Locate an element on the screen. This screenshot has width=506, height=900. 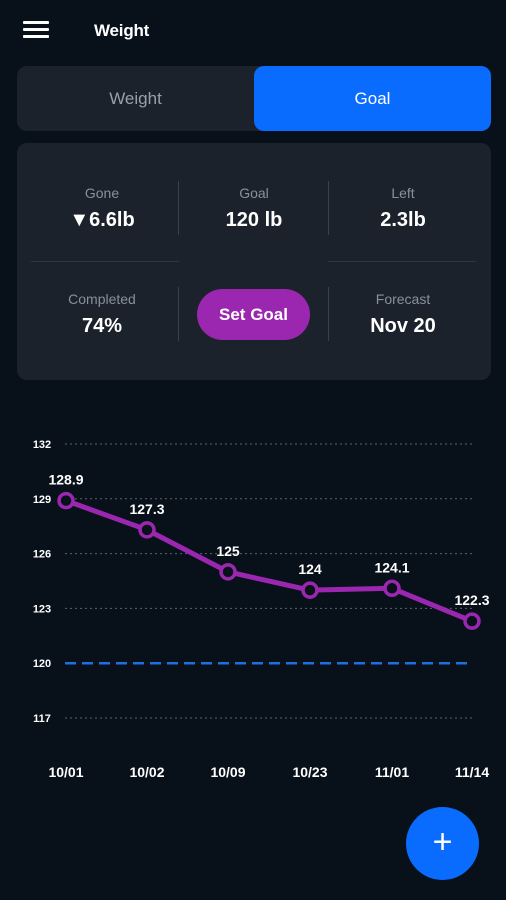
data-label: 124.1 is located at coordinates (391, 567).